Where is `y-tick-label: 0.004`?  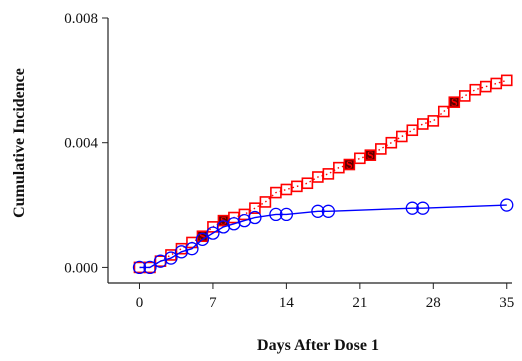
y-tick-label: 0.004 is located at coordinates (81, 144).